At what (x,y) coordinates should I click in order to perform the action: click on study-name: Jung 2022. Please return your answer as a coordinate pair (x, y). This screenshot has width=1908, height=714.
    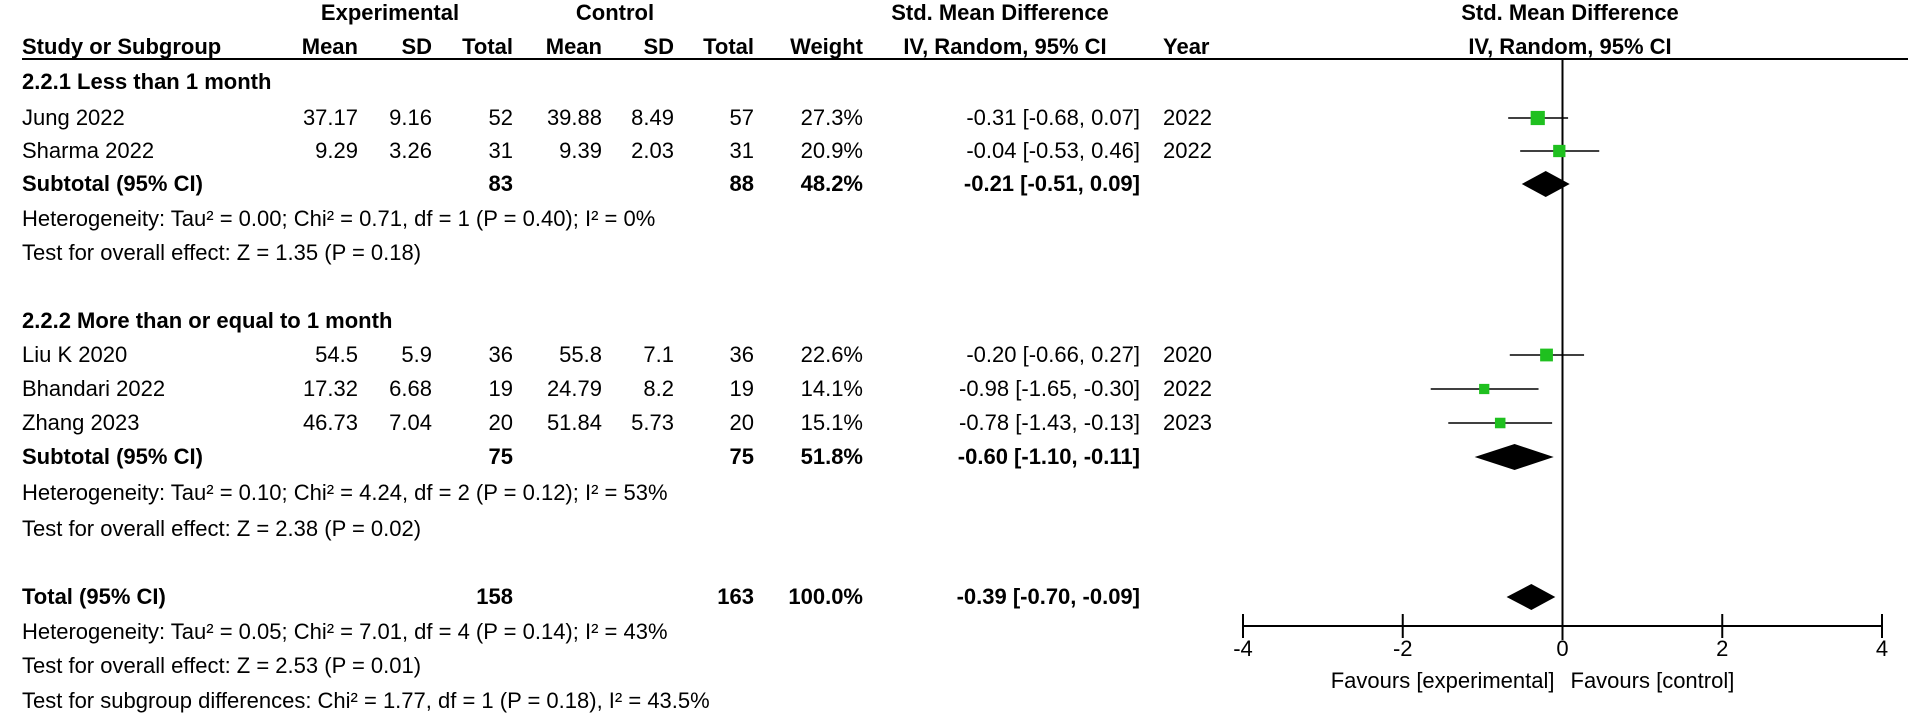
    Looking at the image, I should click on (73, 117).